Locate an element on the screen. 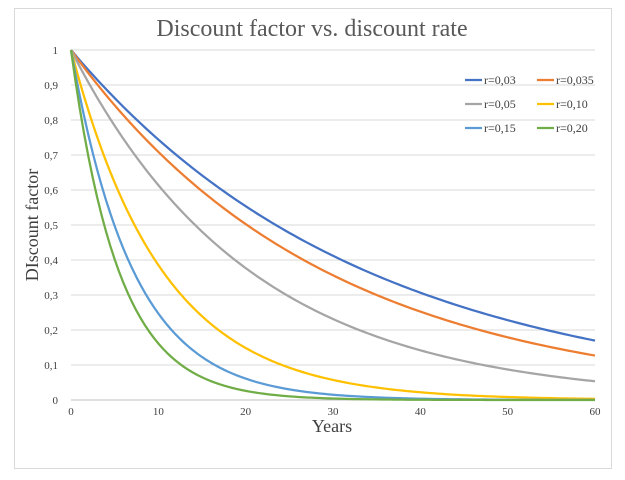  x-tick-label: 30 is located at coordinates (334, 412).